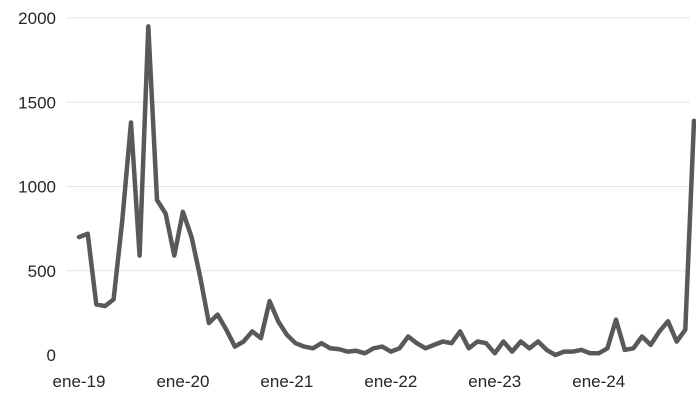 The image size is (696, 397). What do you see at coordinates (37, 18) in the screenshot?
I see `y-tick-label-2000: 2000` at bounding box center [37, 18].